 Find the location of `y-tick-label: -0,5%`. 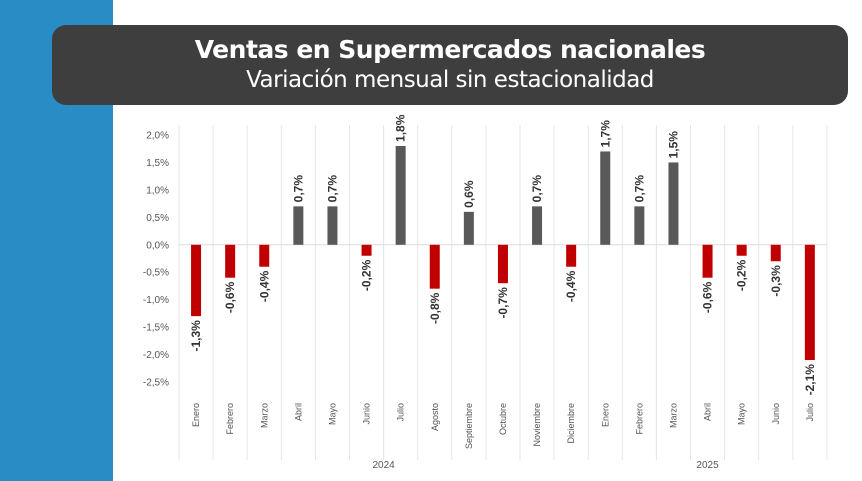

y-tick-label: -0,5% is located at coordinates (156, 273).